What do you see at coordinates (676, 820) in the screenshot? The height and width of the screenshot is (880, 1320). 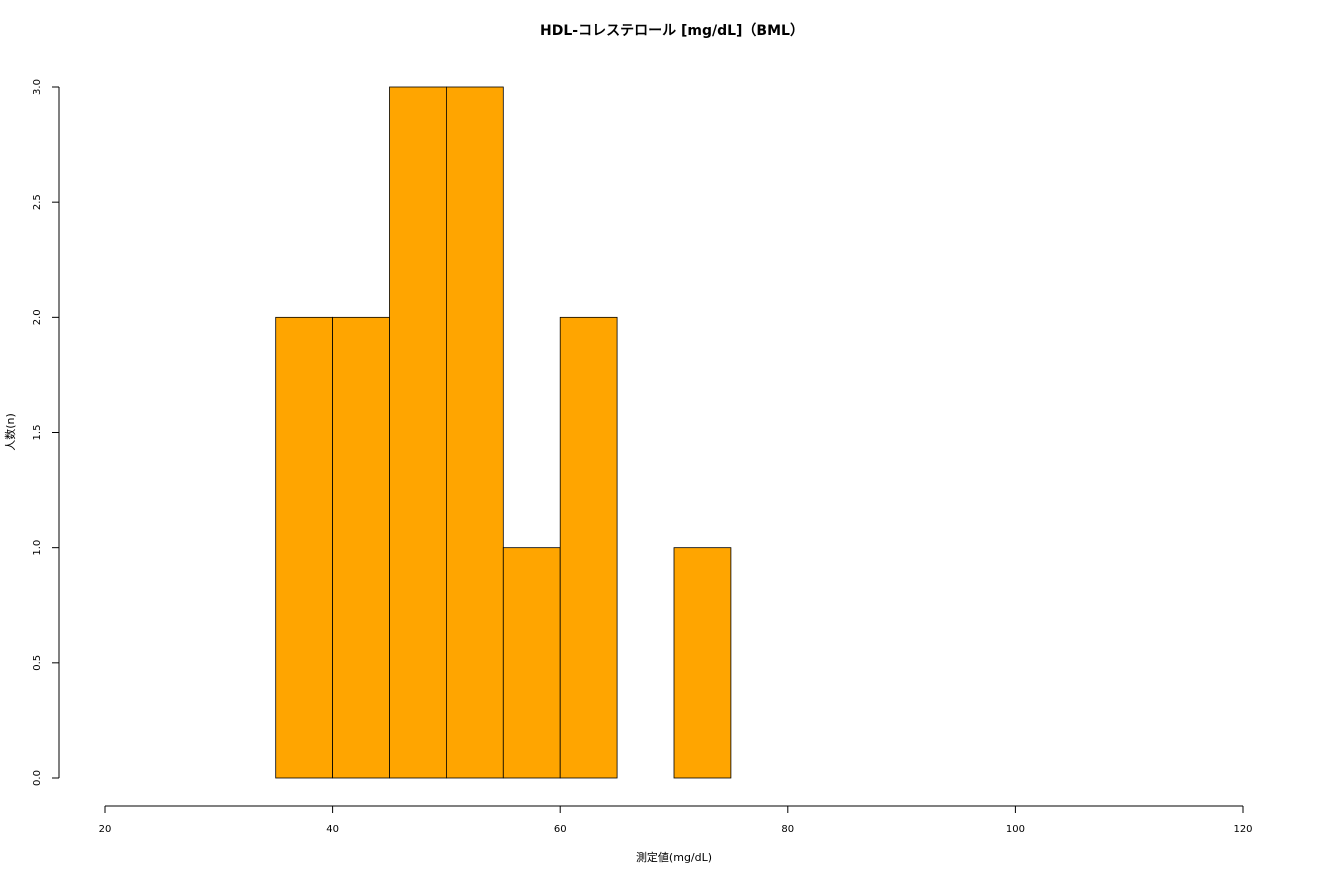 I see `x-axis: 20 40 60 80 100 120` at bounding box center [676, 820].